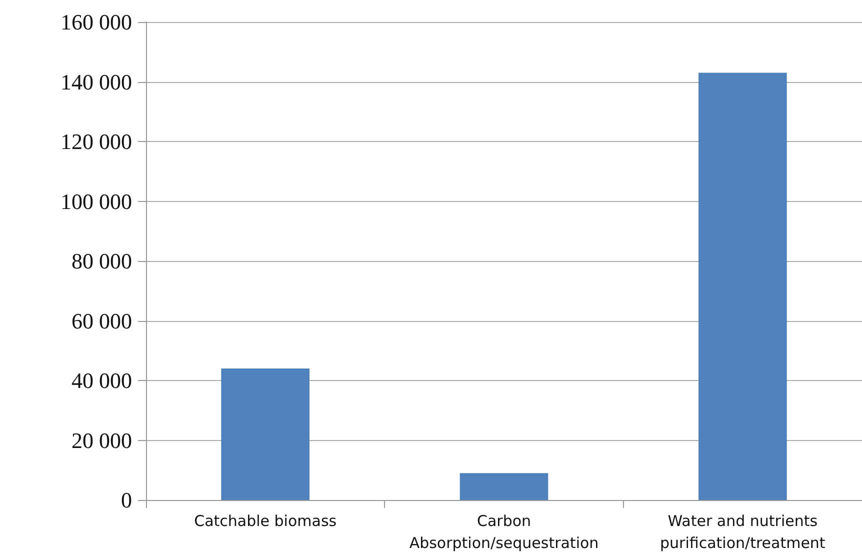 This screenshot has height=554, width=862. What do you see at coordinates (126, 500) in the screenshot?
I see `y-tick-label: 0` at bounding box center [126, 500].